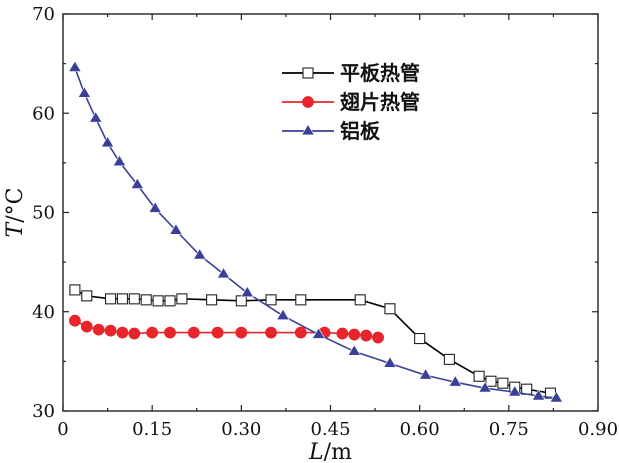 The image size is (619, 463). I want to click on y-tick-label: 50, so click(43, 213).